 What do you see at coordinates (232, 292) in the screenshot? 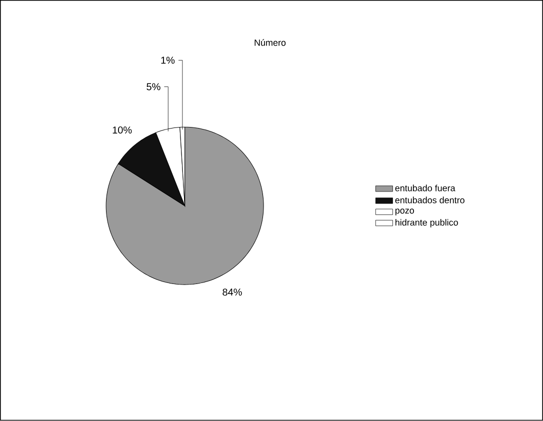
I see `data-label: 84%` at bounding box center [232, 292].